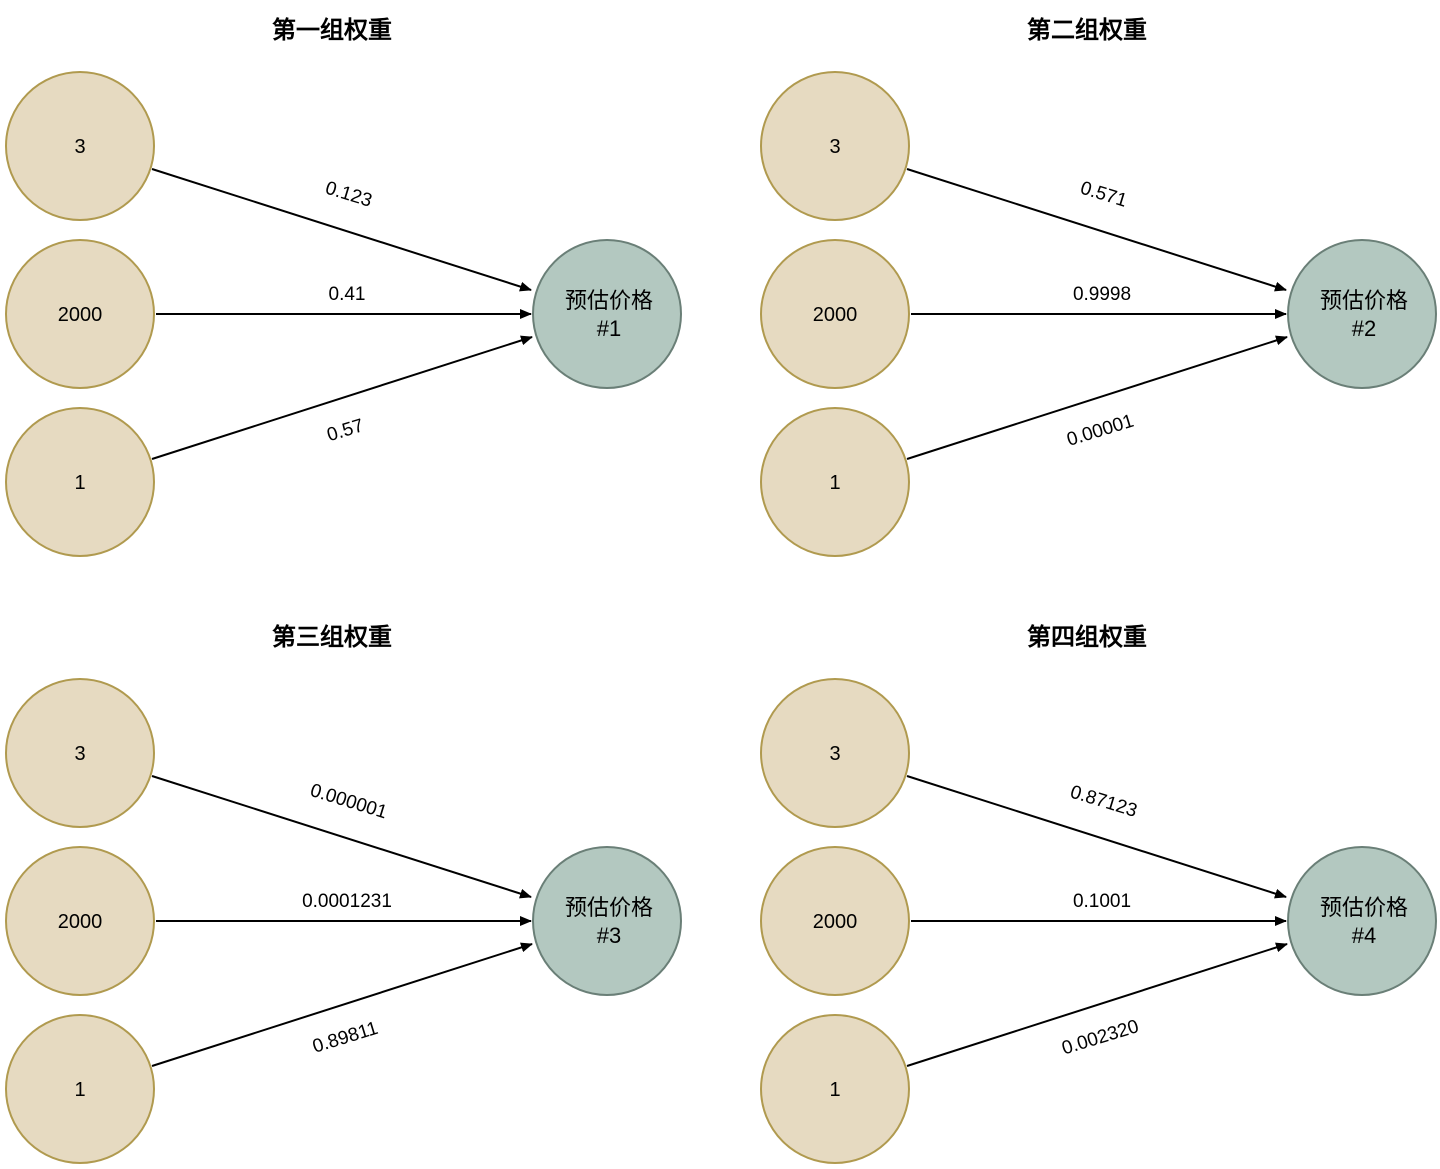 The image size is (1440, 1169). I want to click on output-node: 预估价格 #1, so click(607, 314).